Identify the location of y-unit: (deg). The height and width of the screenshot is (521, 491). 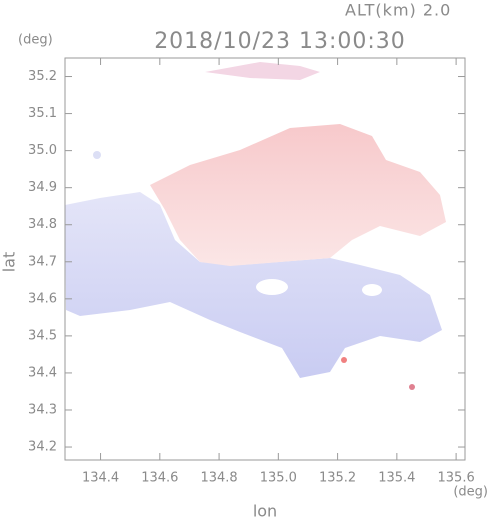
(35, 40).